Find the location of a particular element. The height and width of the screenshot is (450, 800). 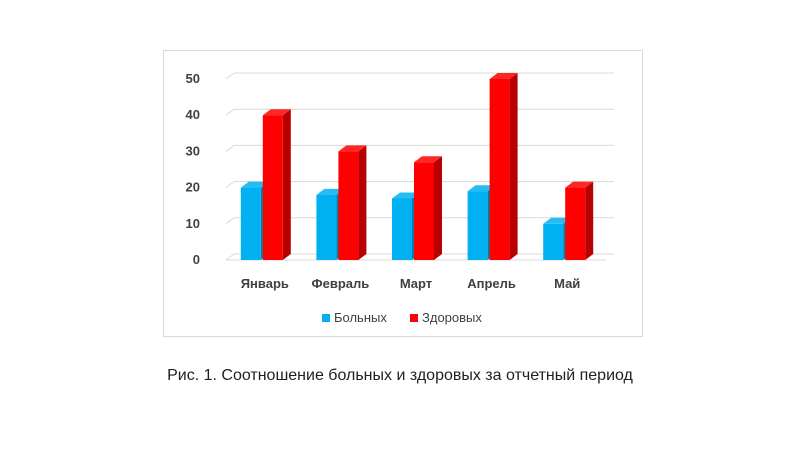

legend: Больных Здоровых is located at coordinates (402, 317).